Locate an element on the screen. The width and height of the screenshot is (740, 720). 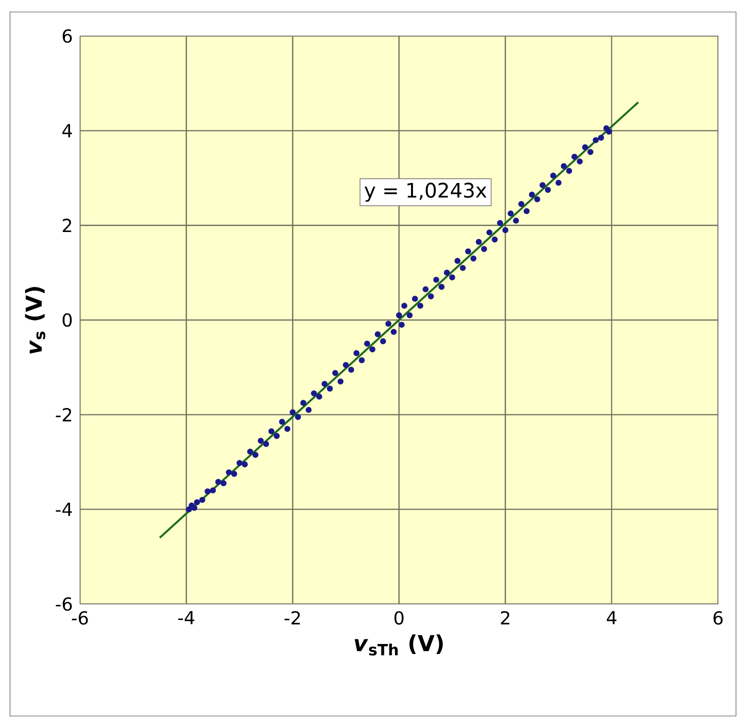
x-axis-title: v$_{sTh}$ (V) is located at coordinates (398, 645).